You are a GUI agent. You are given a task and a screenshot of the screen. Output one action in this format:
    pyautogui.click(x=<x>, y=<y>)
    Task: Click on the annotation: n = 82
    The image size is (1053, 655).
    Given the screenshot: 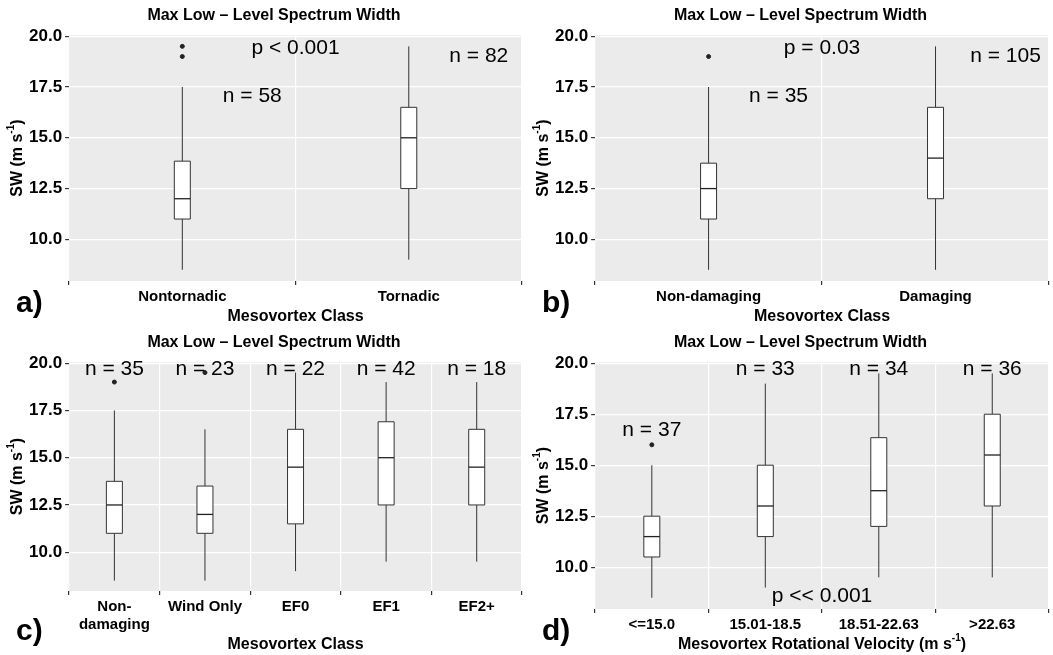 What is the action you would take?
    pyautogui.click(x=479, y=54)
    